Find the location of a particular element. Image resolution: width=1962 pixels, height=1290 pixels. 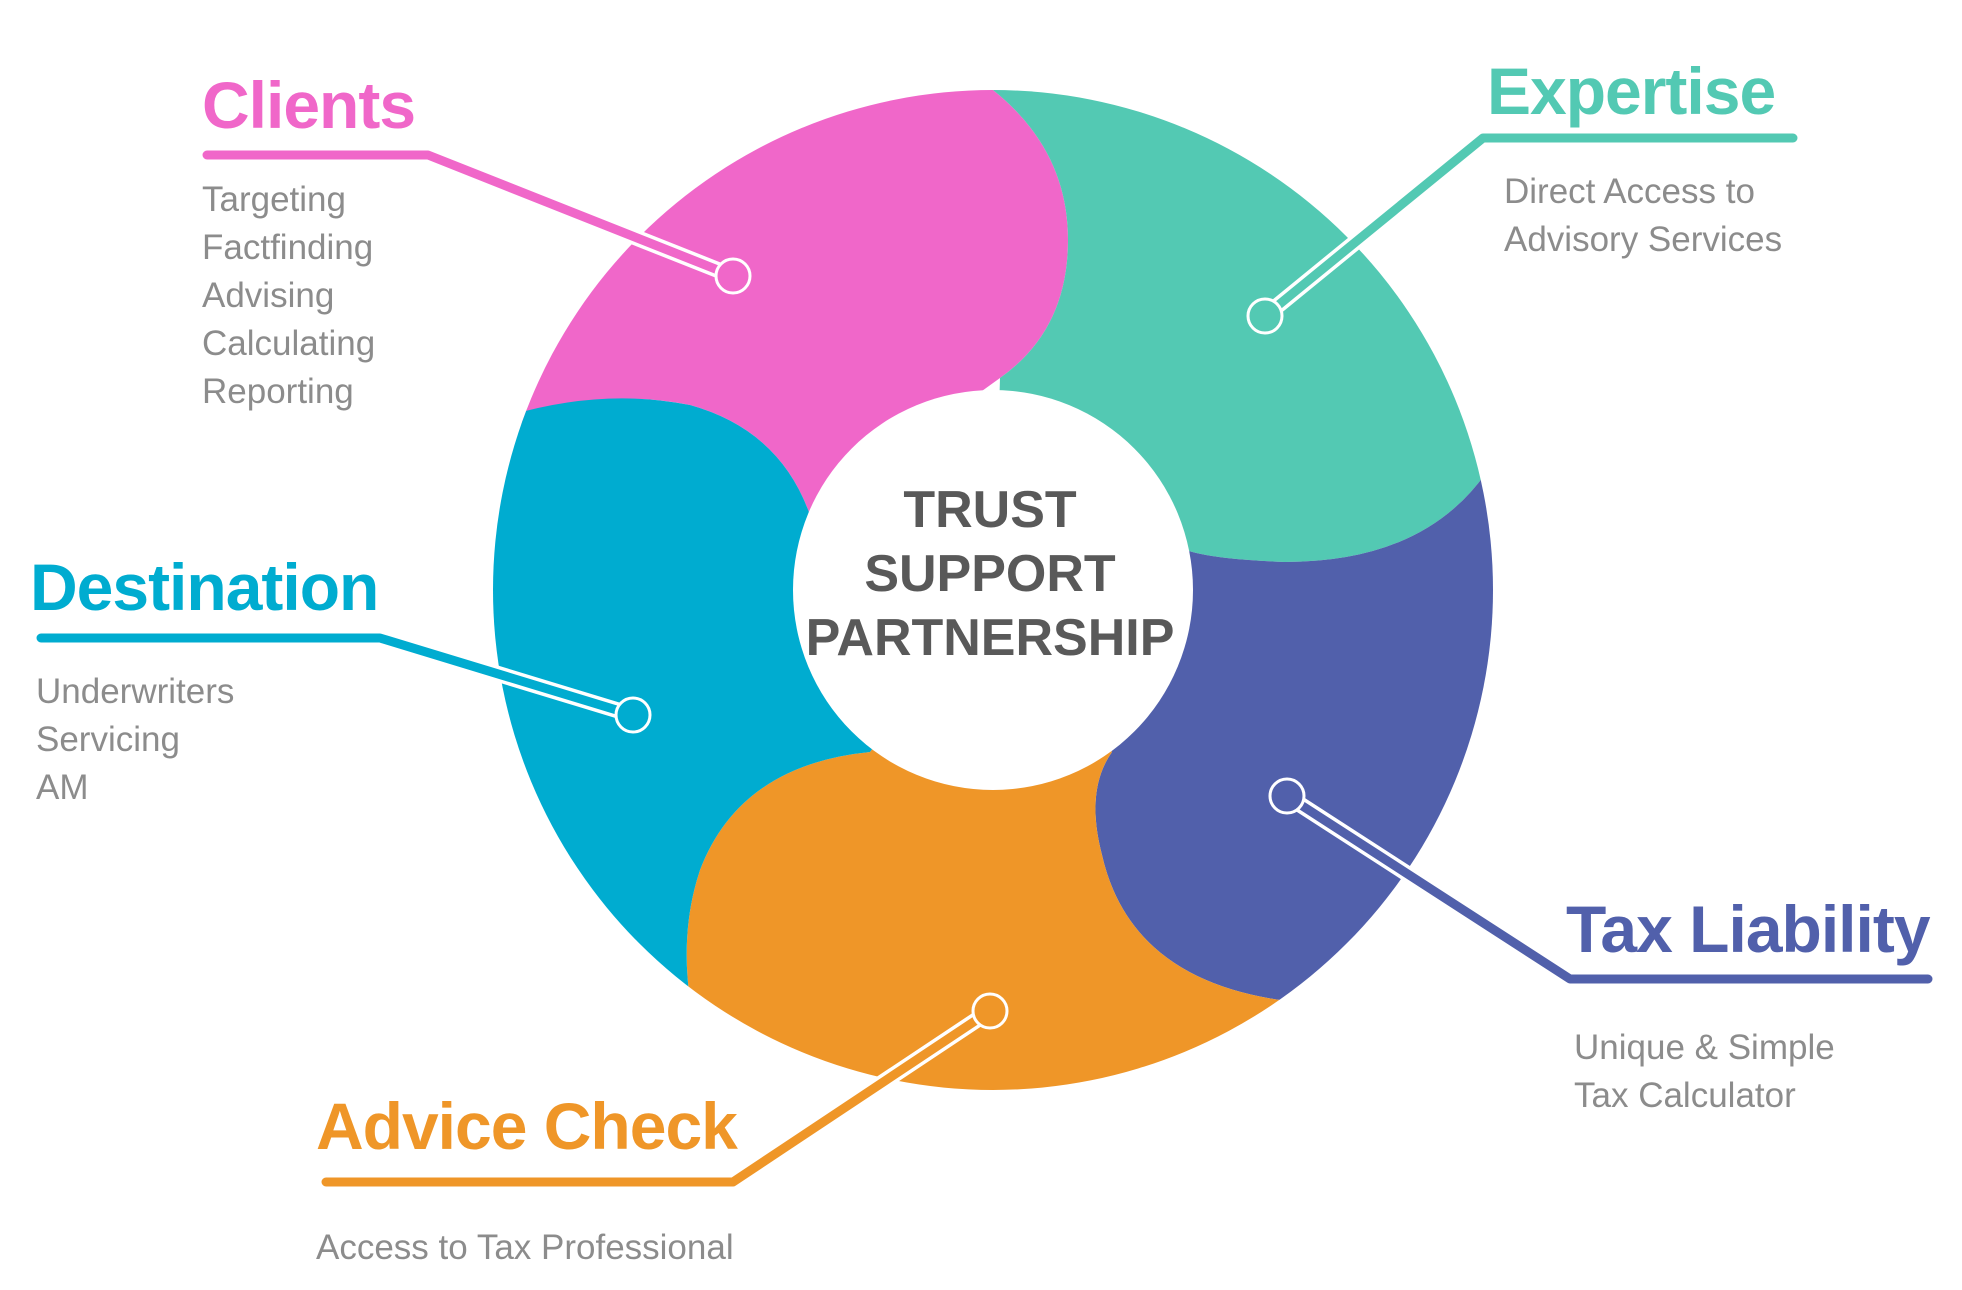

tax-liability-item: Unique & Simple is located at coordinates (1704, 1047).